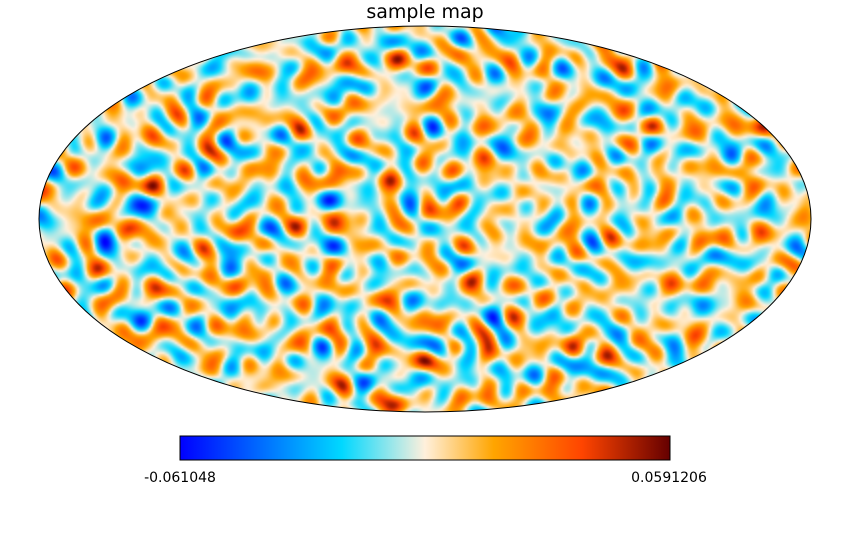 The height and width of the screenshot is (535, 850). What do you see at coordinates (669, 478) in the screenshot?
I see `colorbar-max-label: 0.0591206` at bounding box center [669, 478].